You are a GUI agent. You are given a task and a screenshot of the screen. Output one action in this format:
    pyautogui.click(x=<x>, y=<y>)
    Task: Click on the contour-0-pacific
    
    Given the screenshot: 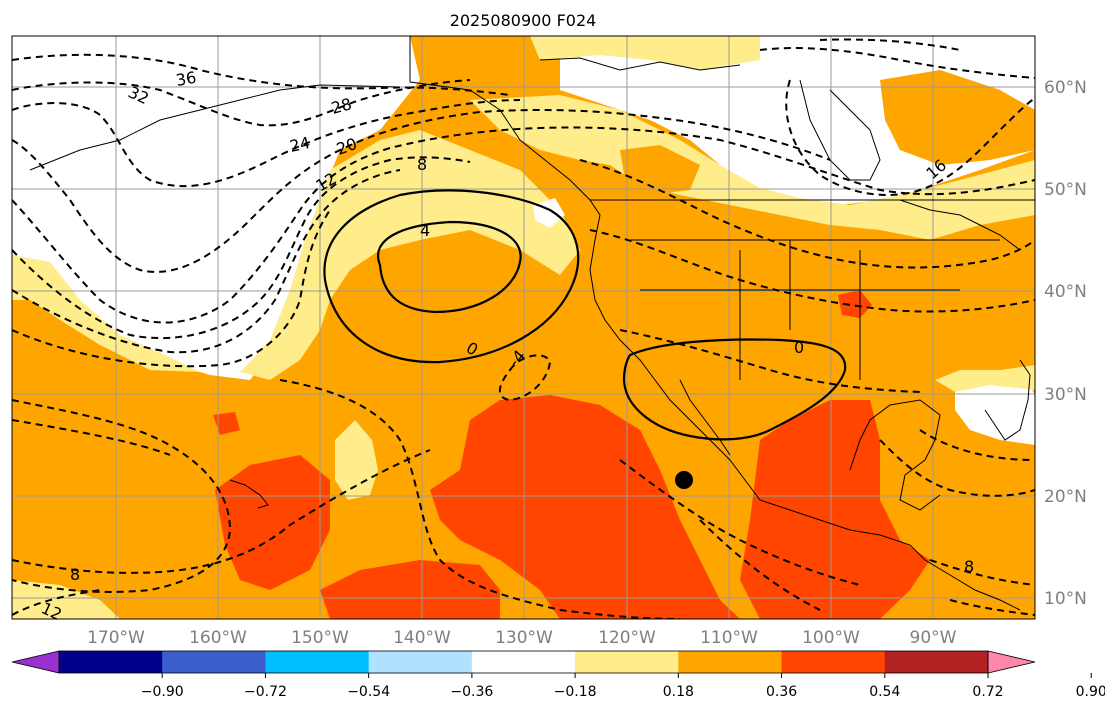 What is the action you would take?
    pyautogui.click(x=451, y=276)
    